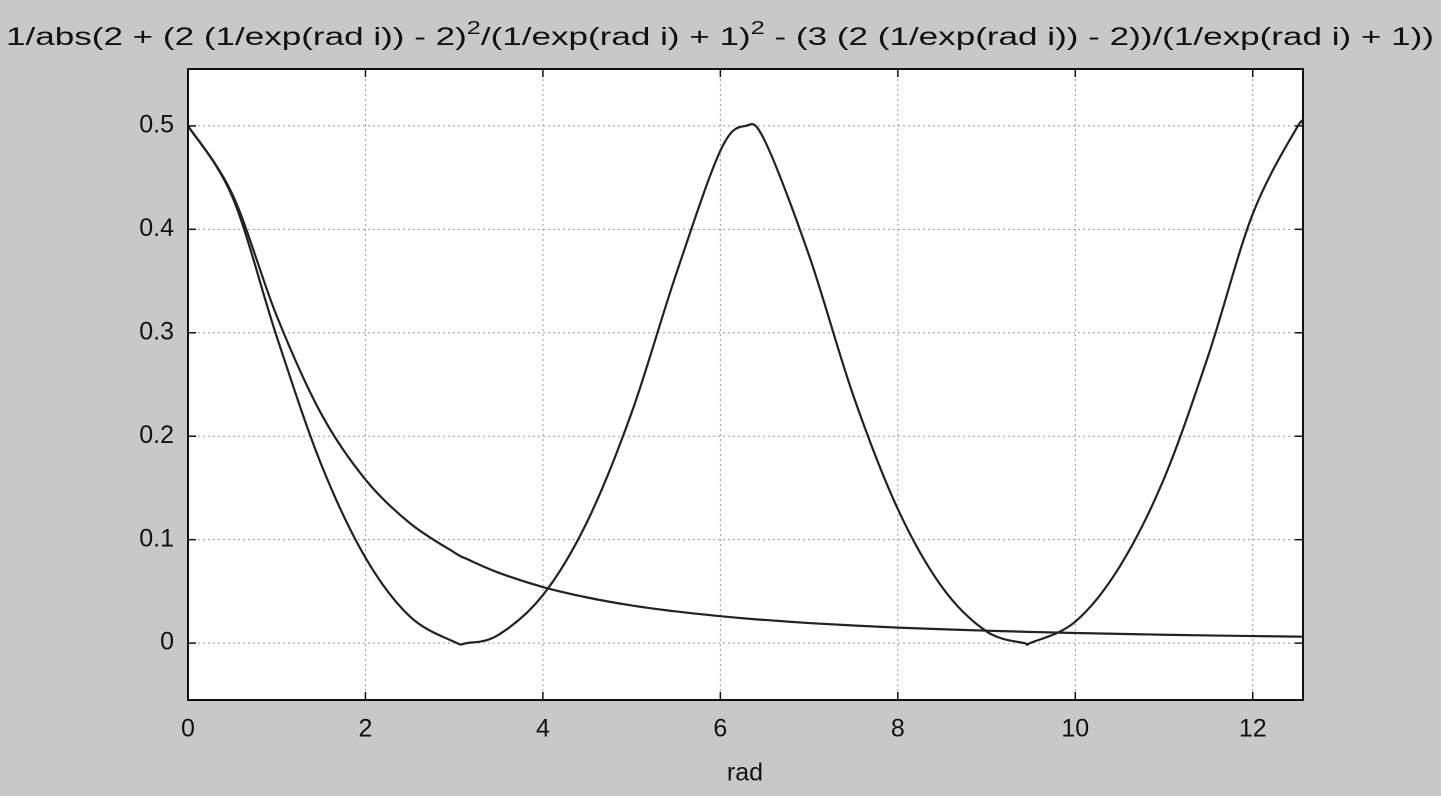  Describe the element at coordinates (1253, 729) in the screenshot. I see `x-tick-label: 12` at that location.